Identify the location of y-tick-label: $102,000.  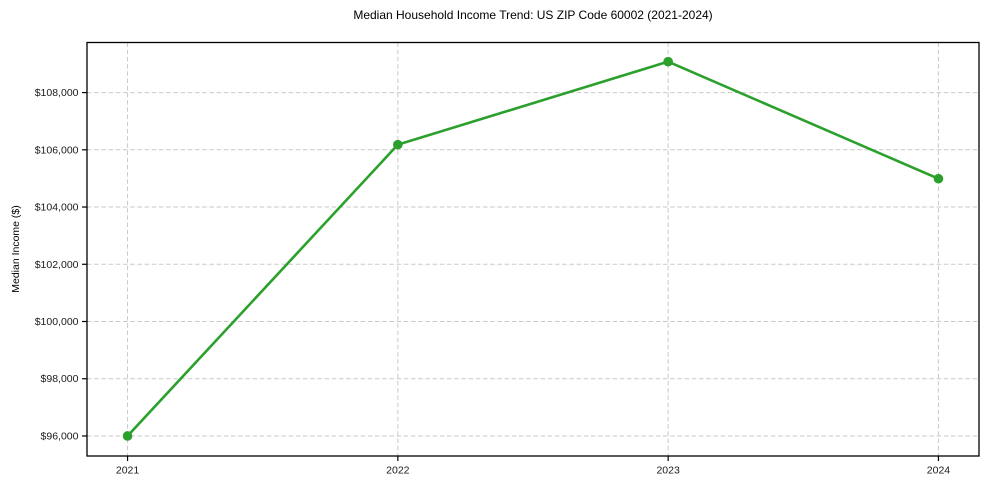
(57, 265).